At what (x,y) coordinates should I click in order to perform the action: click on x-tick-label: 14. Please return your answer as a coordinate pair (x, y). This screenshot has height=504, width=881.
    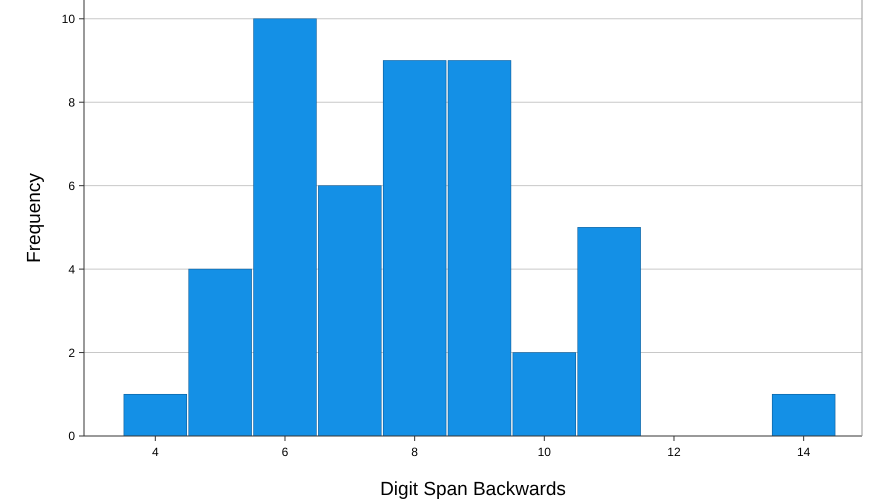
    Looking at the image, I should click on (803, 452).